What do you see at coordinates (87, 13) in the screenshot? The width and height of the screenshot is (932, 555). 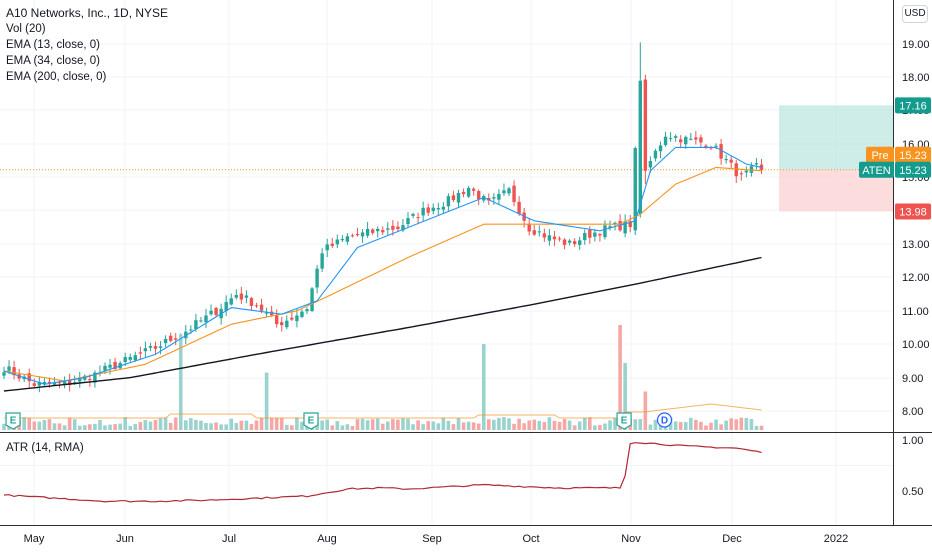 I see `legend-symbol-title: A10 Networks, Inc., 1D, NYSE` at bounding box center [87, 13].